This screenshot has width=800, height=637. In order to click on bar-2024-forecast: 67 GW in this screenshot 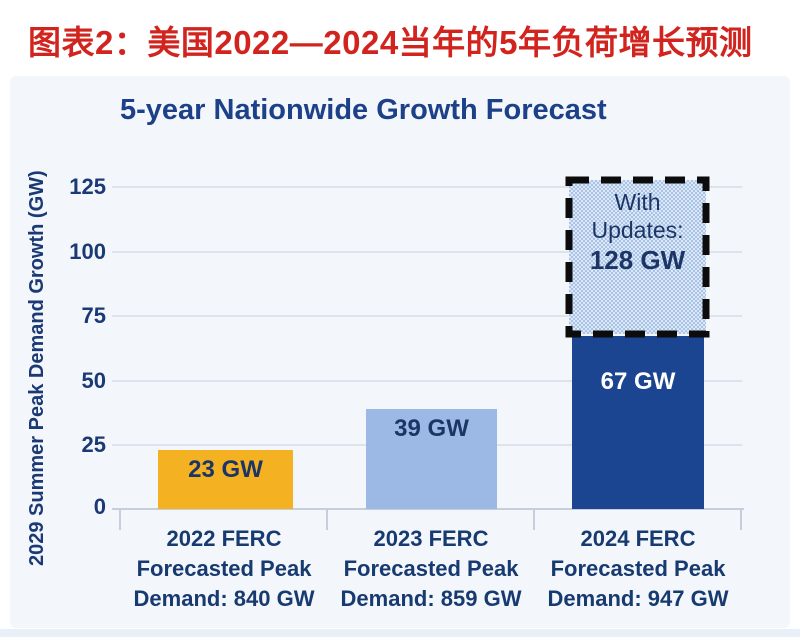, I will do `click(638, 422)`.